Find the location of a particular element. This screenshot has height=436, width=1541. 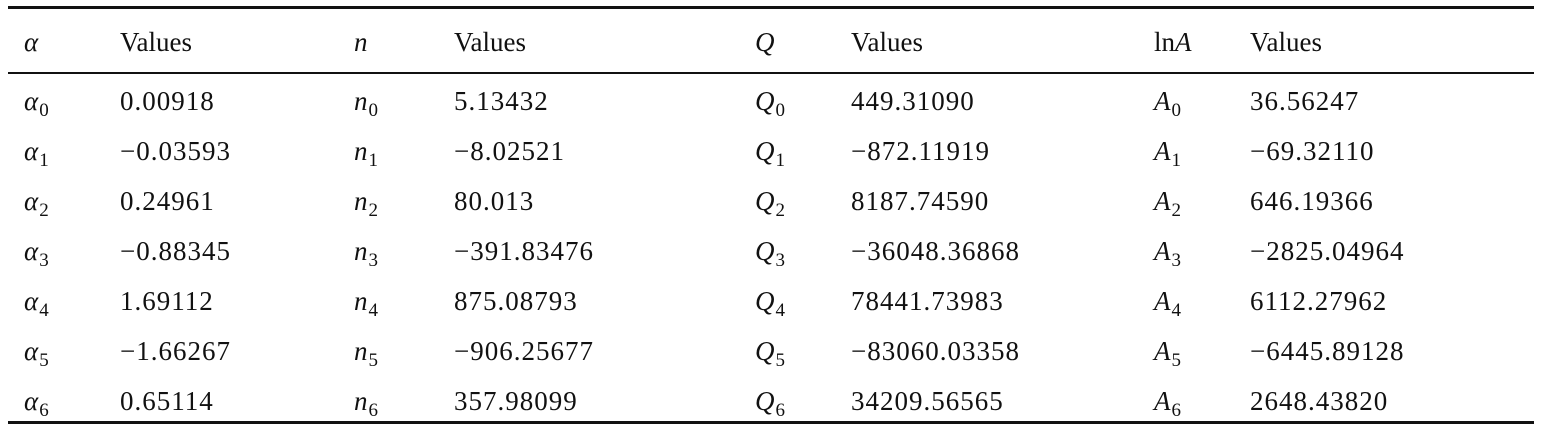

q-symbol: Q4 is located at coordinates (770, 306).